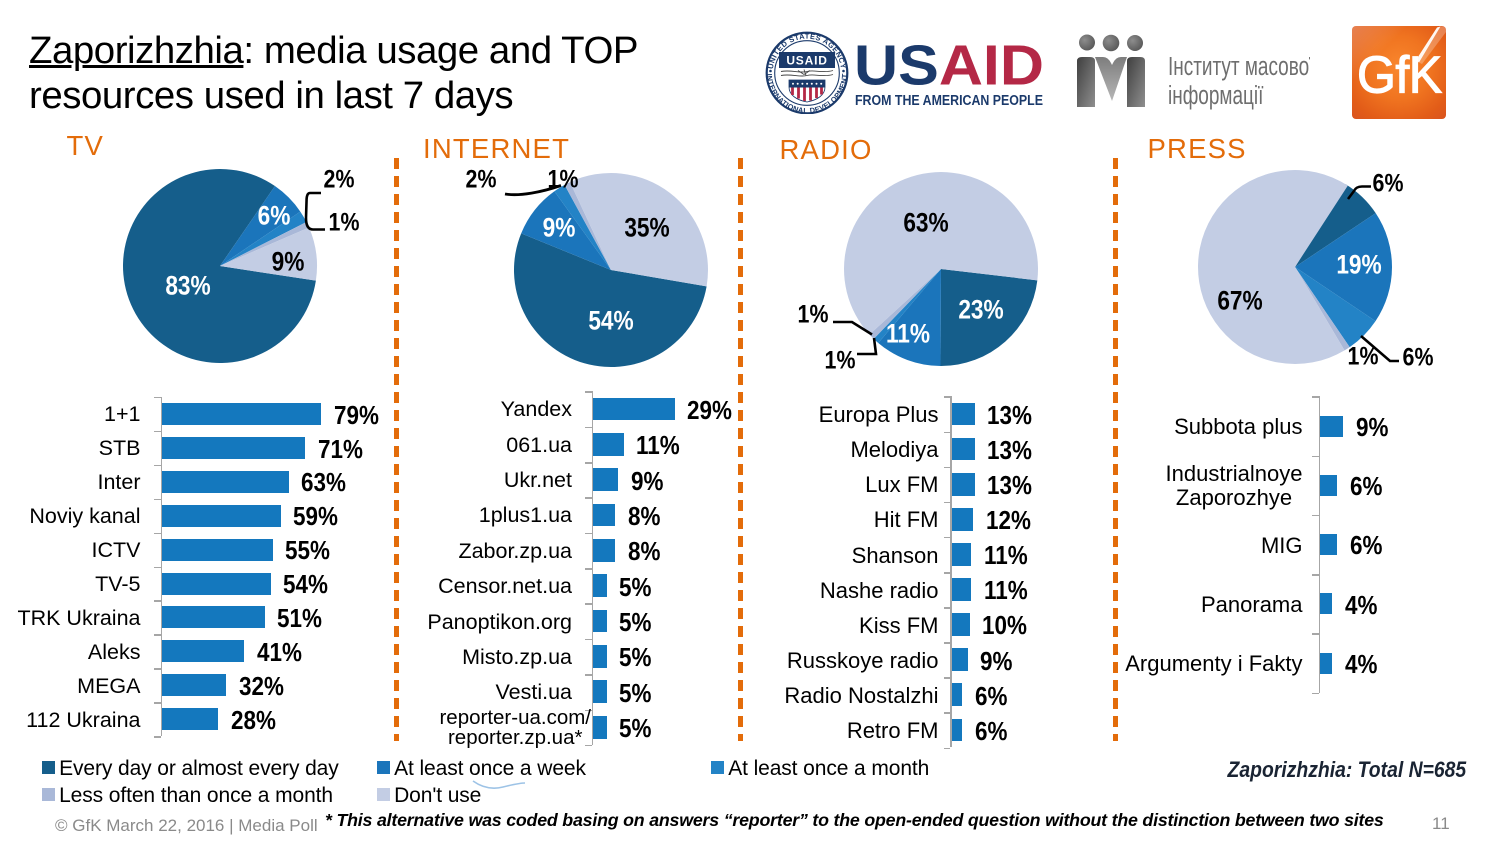 This screenshot has height=844, width=1500. What do you see at coordinates (1239, 66) in the screenshot?
I see `svg-text: Інститут масової` at bounding box center [1239, 66].